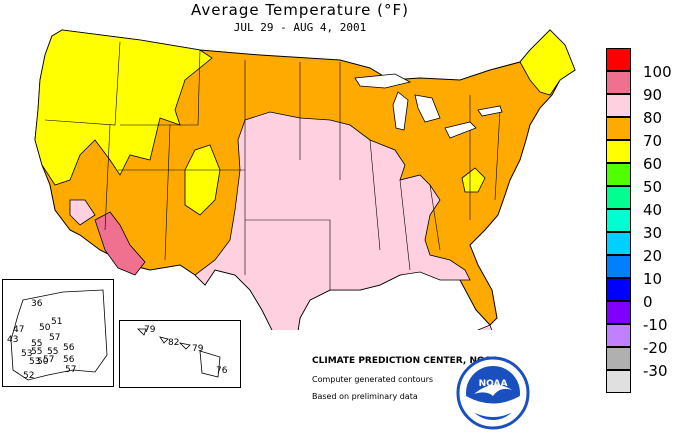  What do you see at coordinates (655, 348) in the screenshot?
I see `legend-label: -20` at bounding box center [655, 348].